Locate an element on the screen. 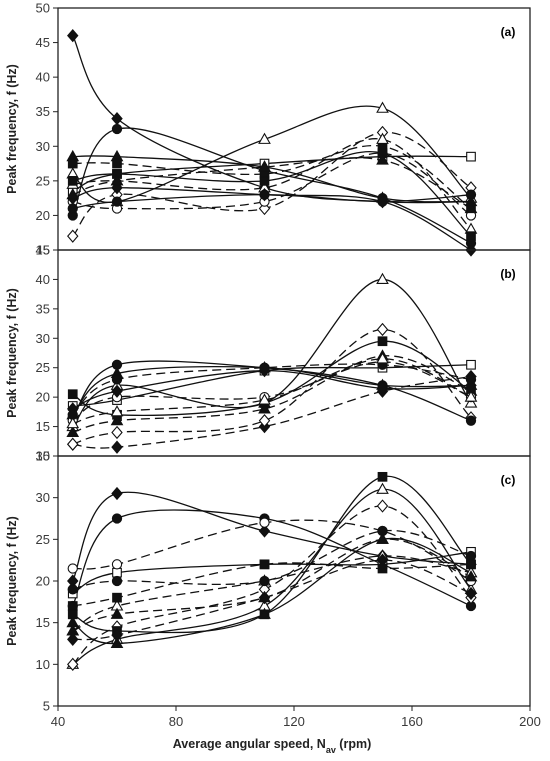 Image resolution: width=550 pixels, height=761 pixels. y-tick-label: 25 is located at coordinates (43, 180).